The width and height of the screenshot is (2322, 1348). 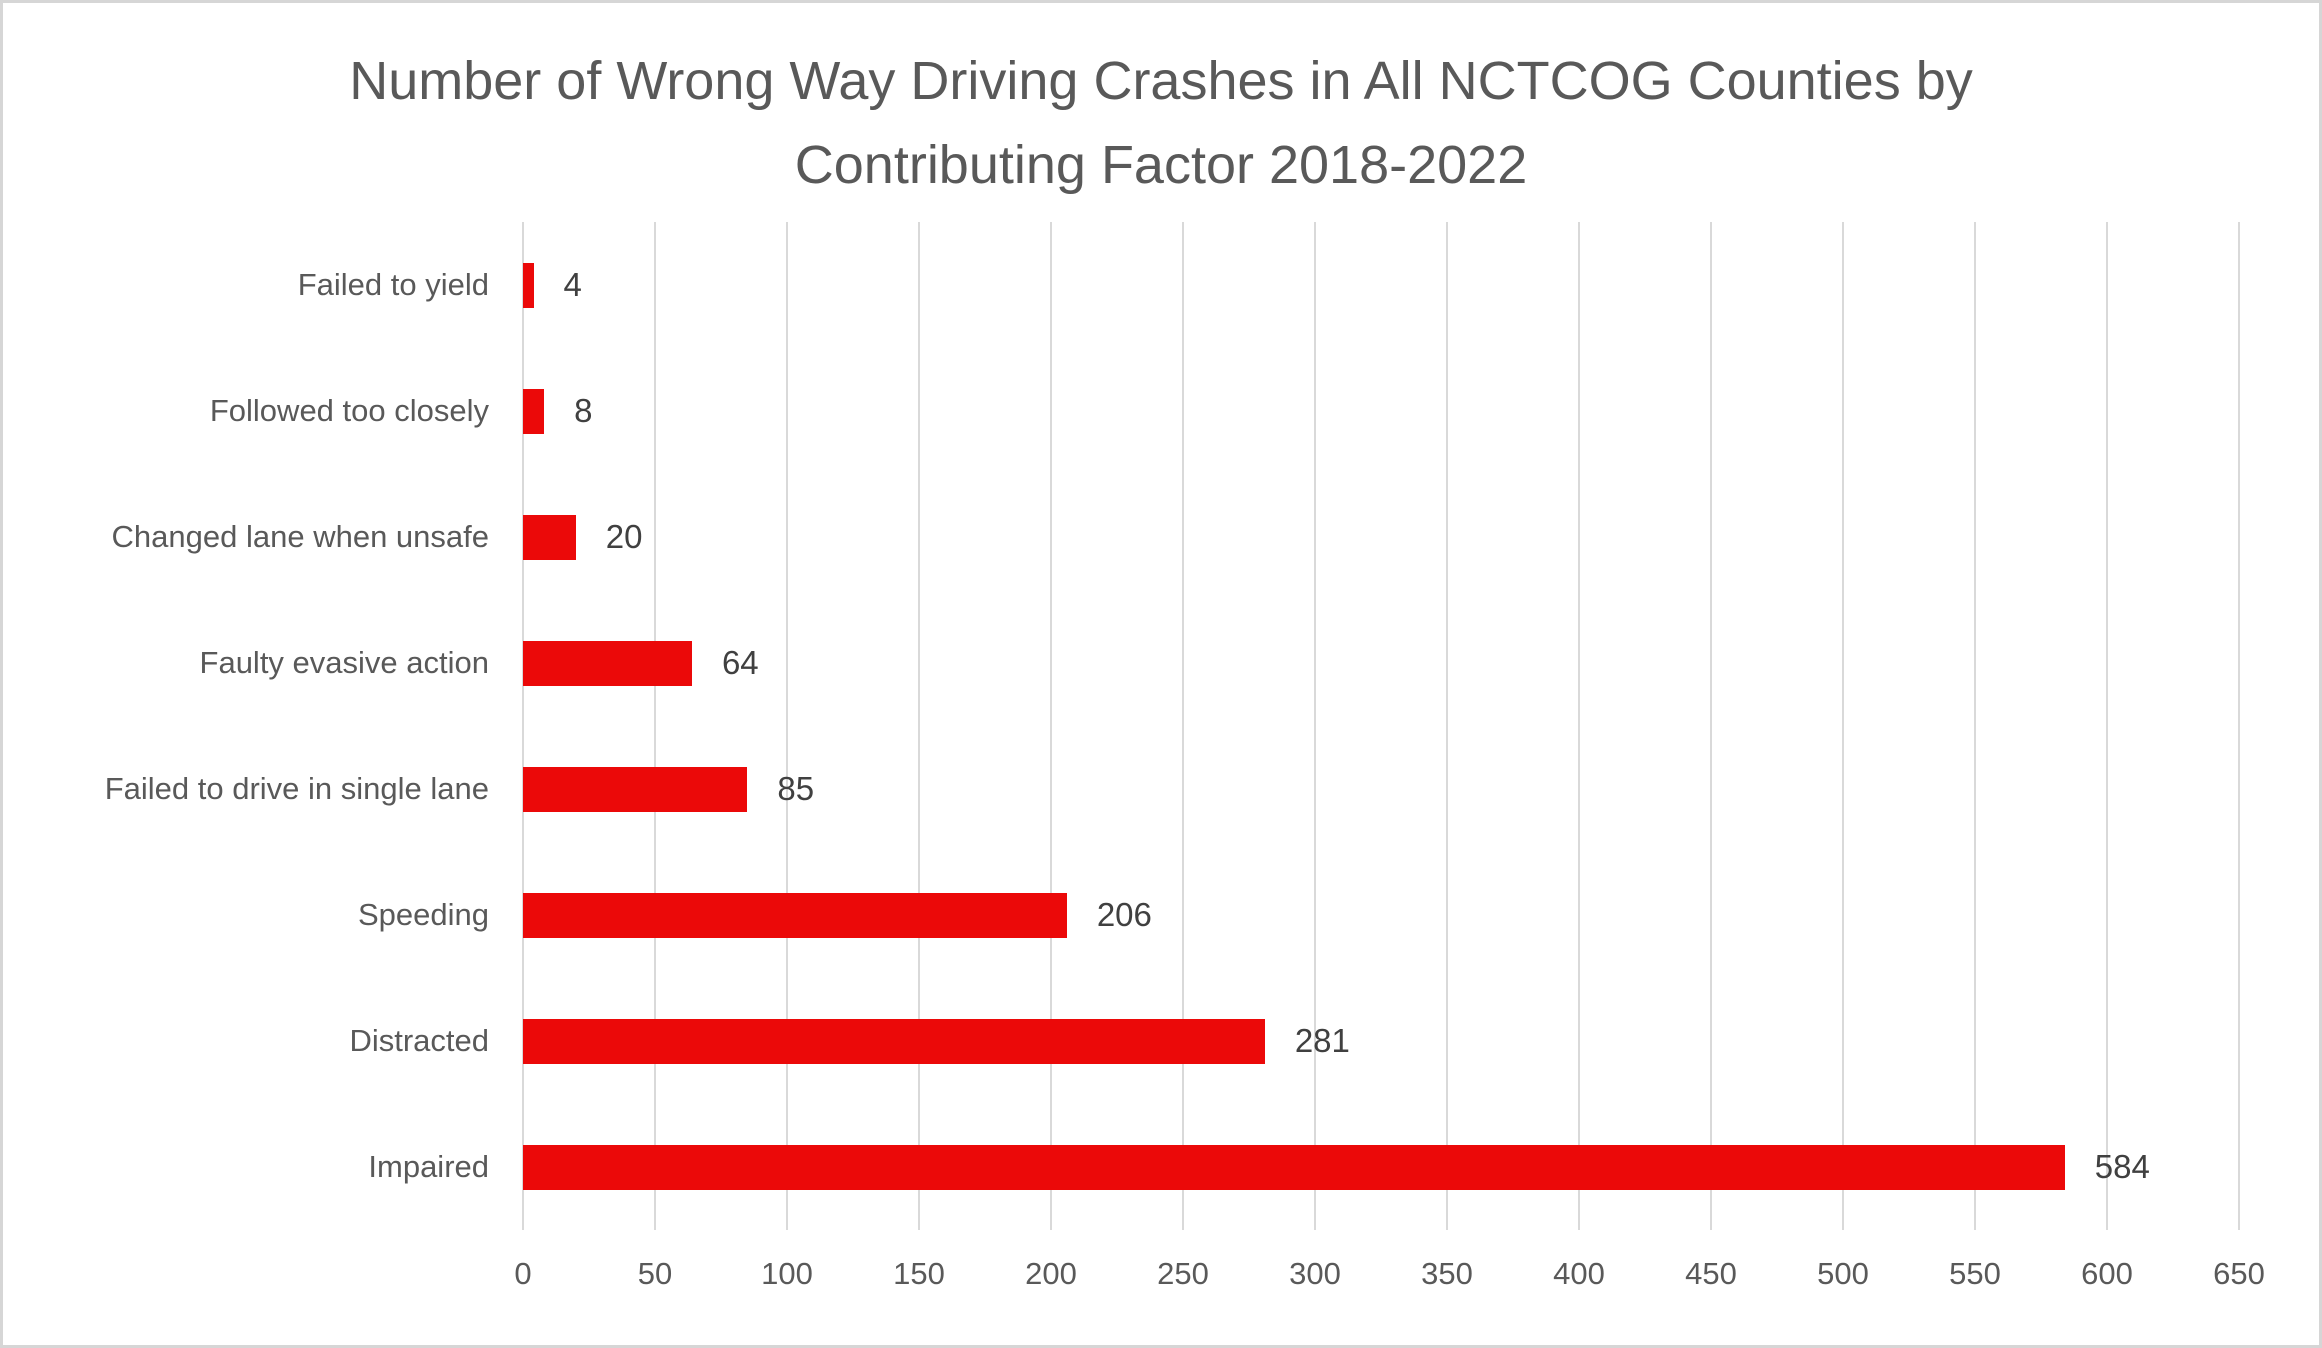 What do you see at coordinates (655, 1273) in the screenshot?
I see `x-tick-label-50: 50` at bounding box center [655, 1273].